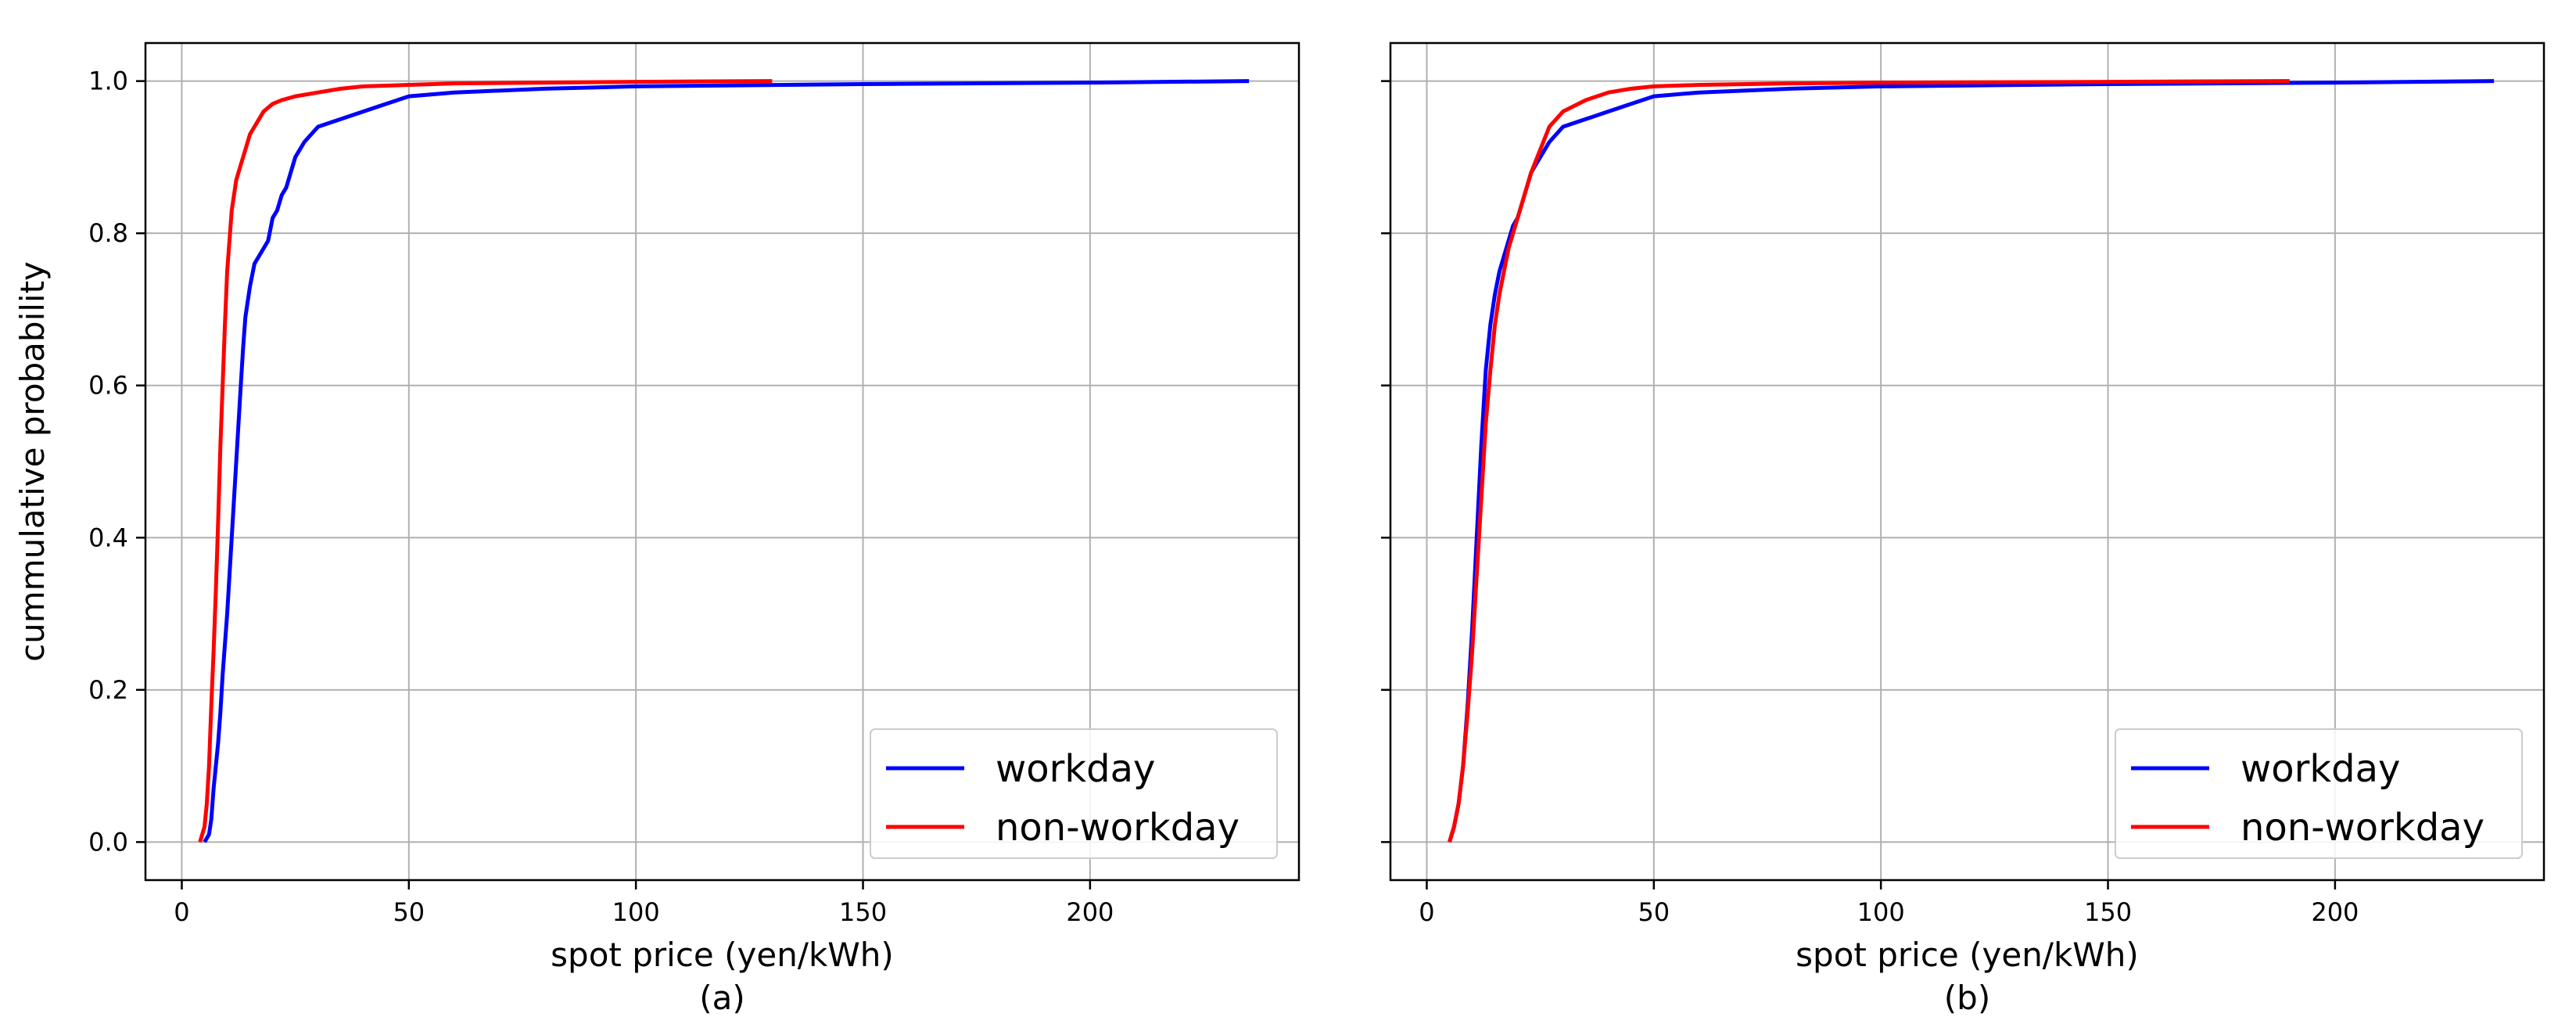  What do you see at coordinates (2320, 769) in the screenshot?
I see `legend-label-workday-b: workday` at bounding box center [2320, 769].